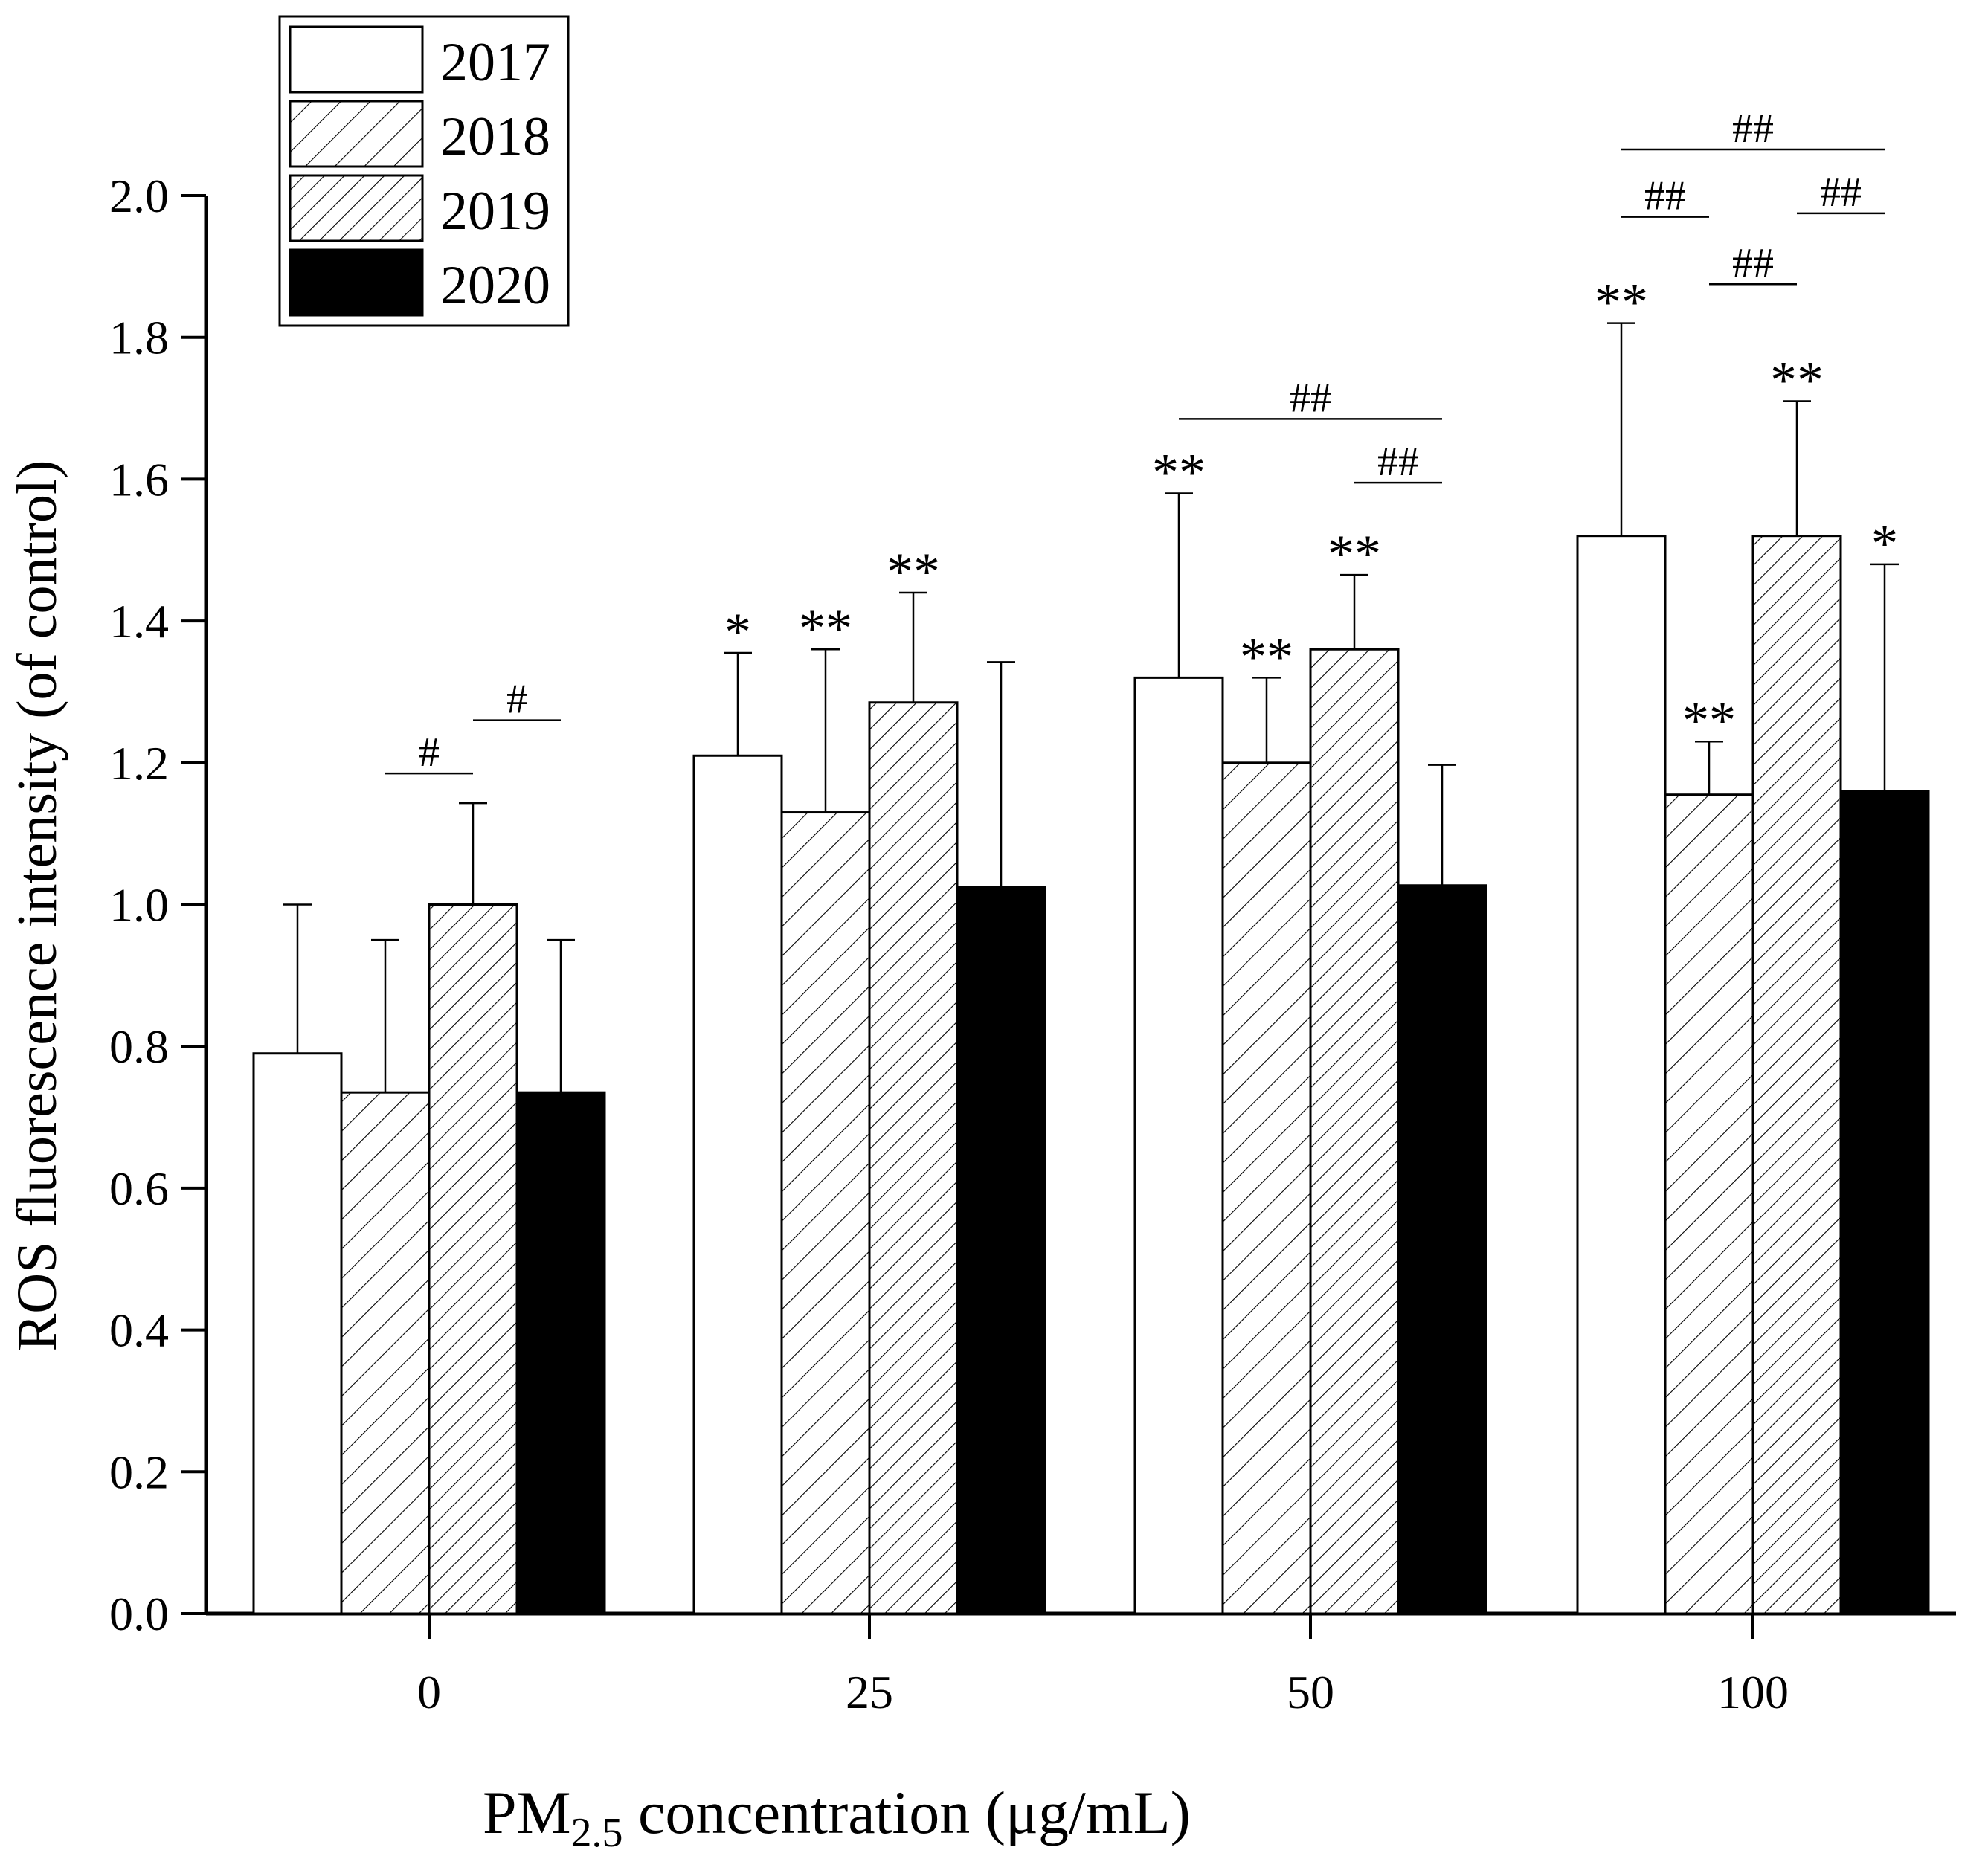 This screenshot has height=1853, width=1988. Describe the element at coordinates (495, 211) in the screenshot. I see `legend-label-2019: 2019` at that location.